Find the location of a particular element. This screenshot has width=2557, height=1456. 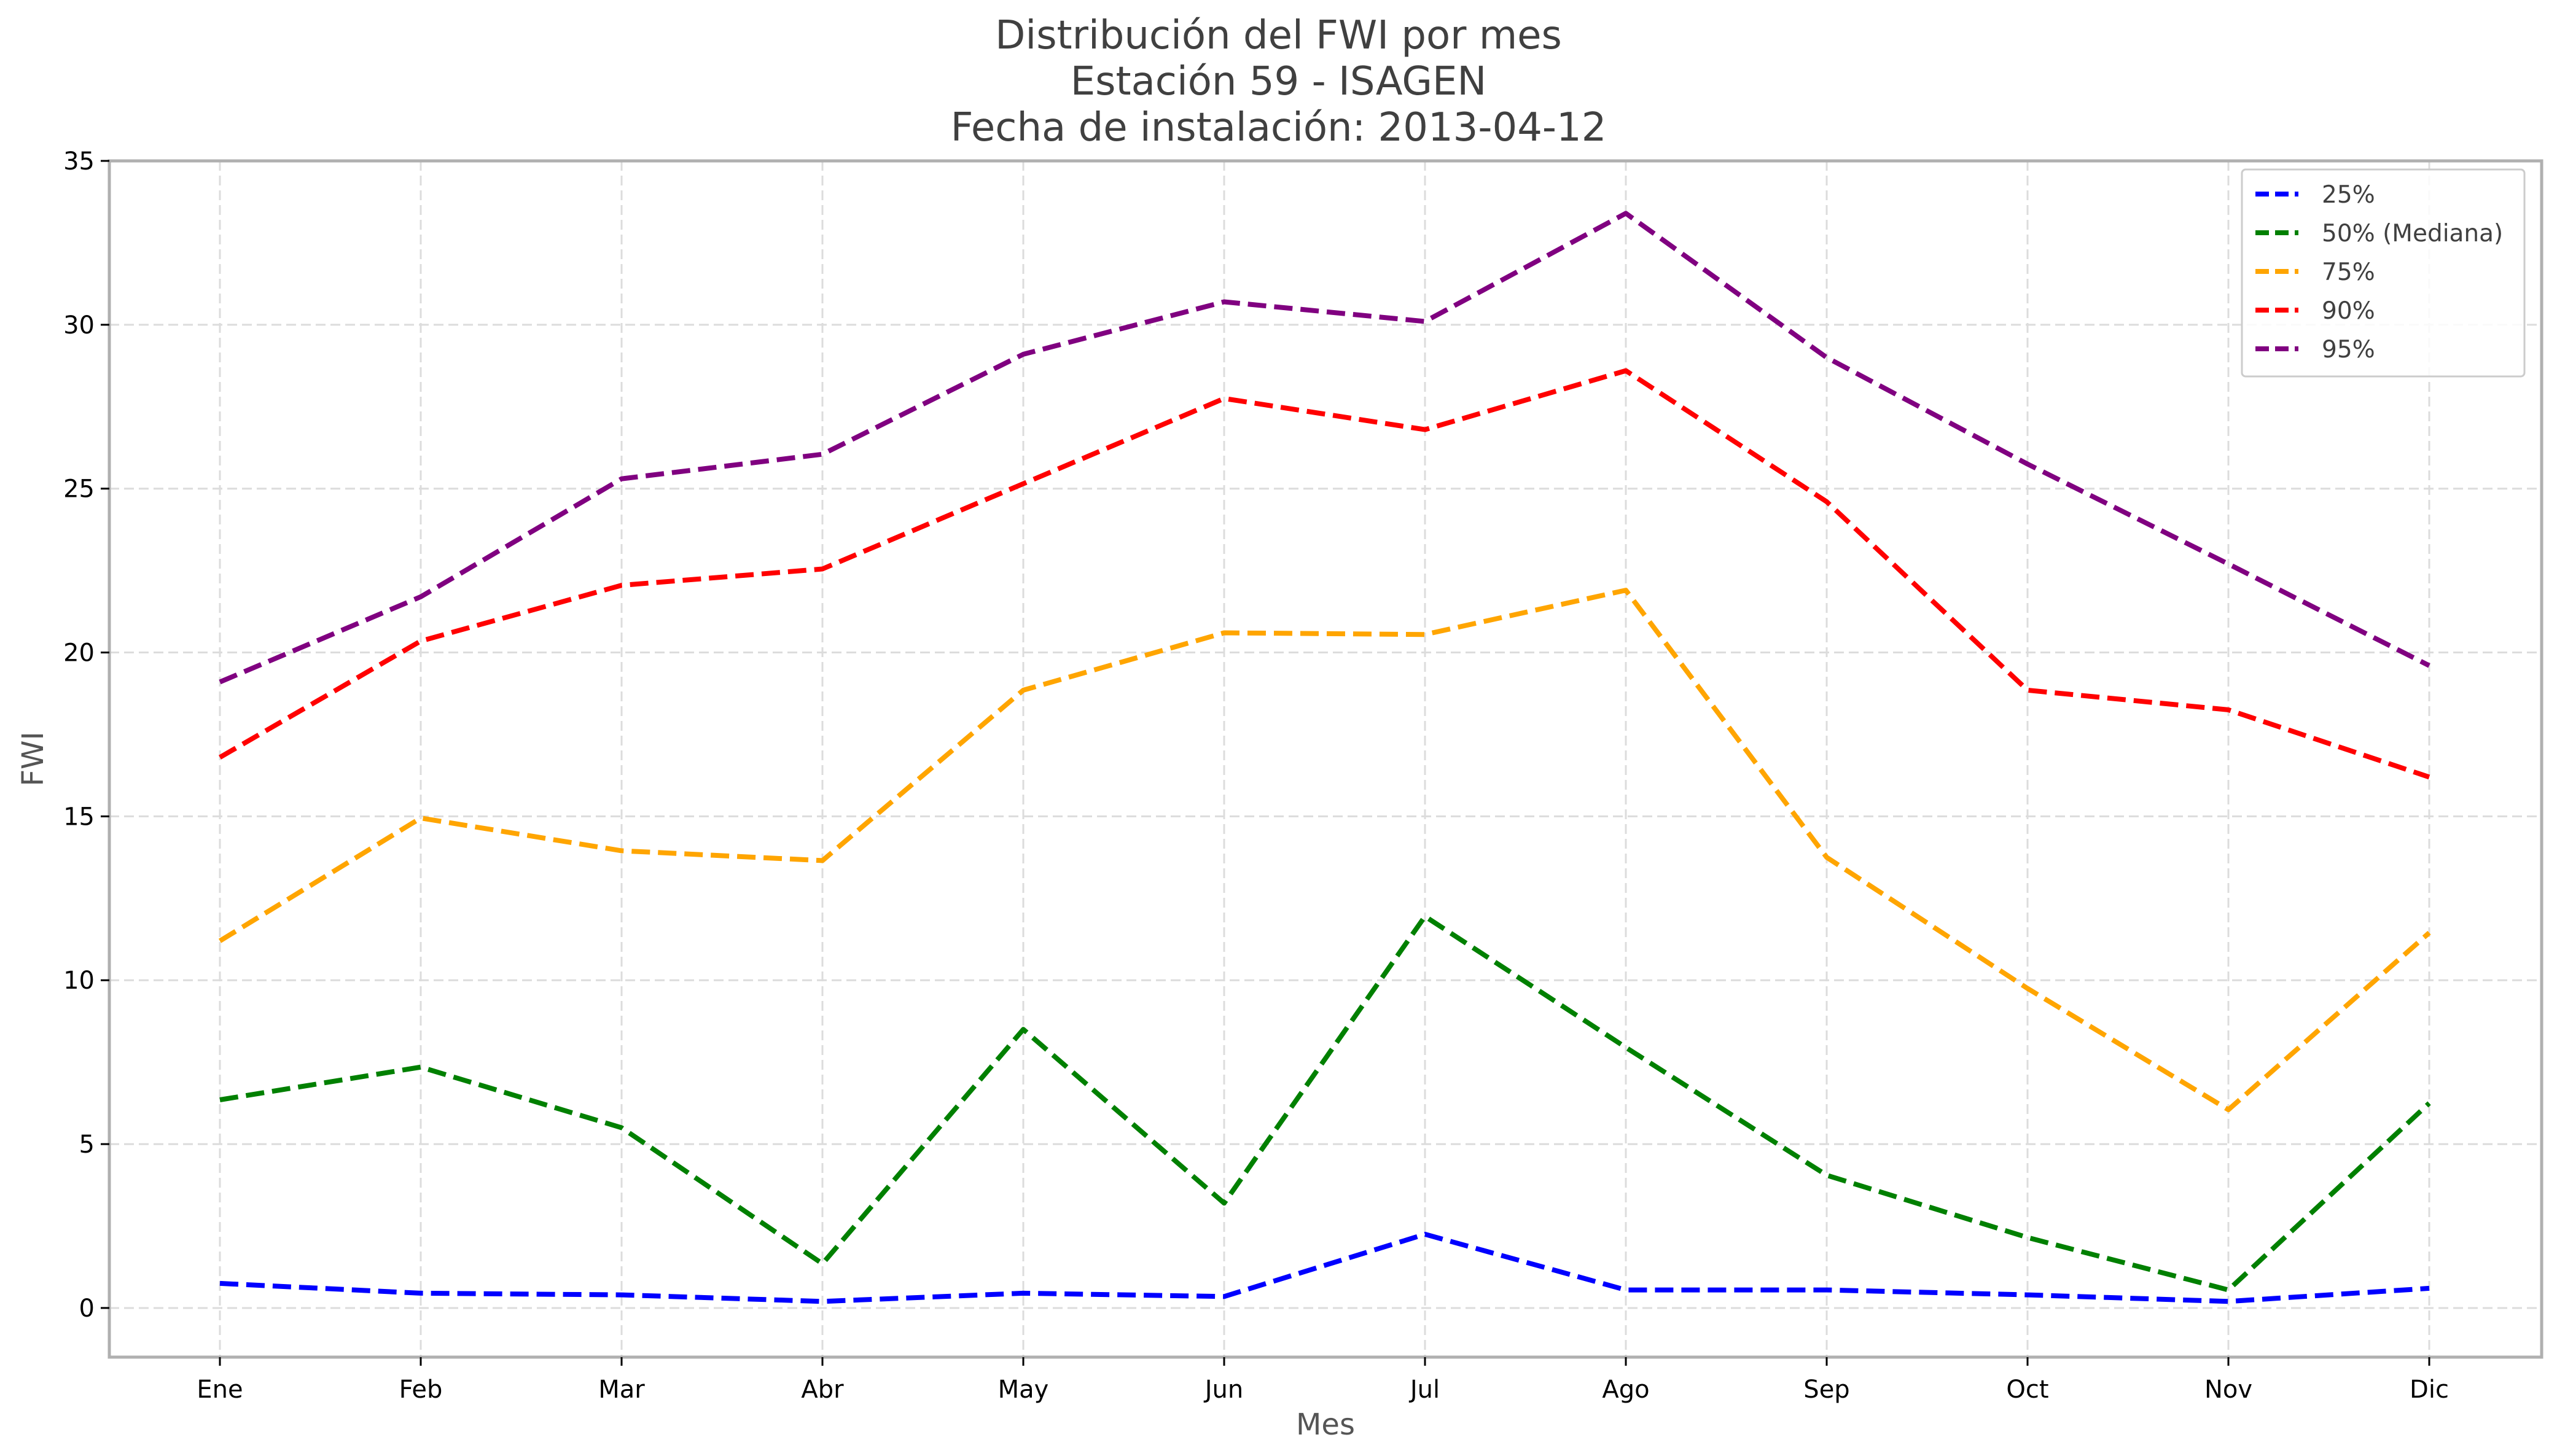

x-axis-title: Mes is located at coordinates (1325, 1424).